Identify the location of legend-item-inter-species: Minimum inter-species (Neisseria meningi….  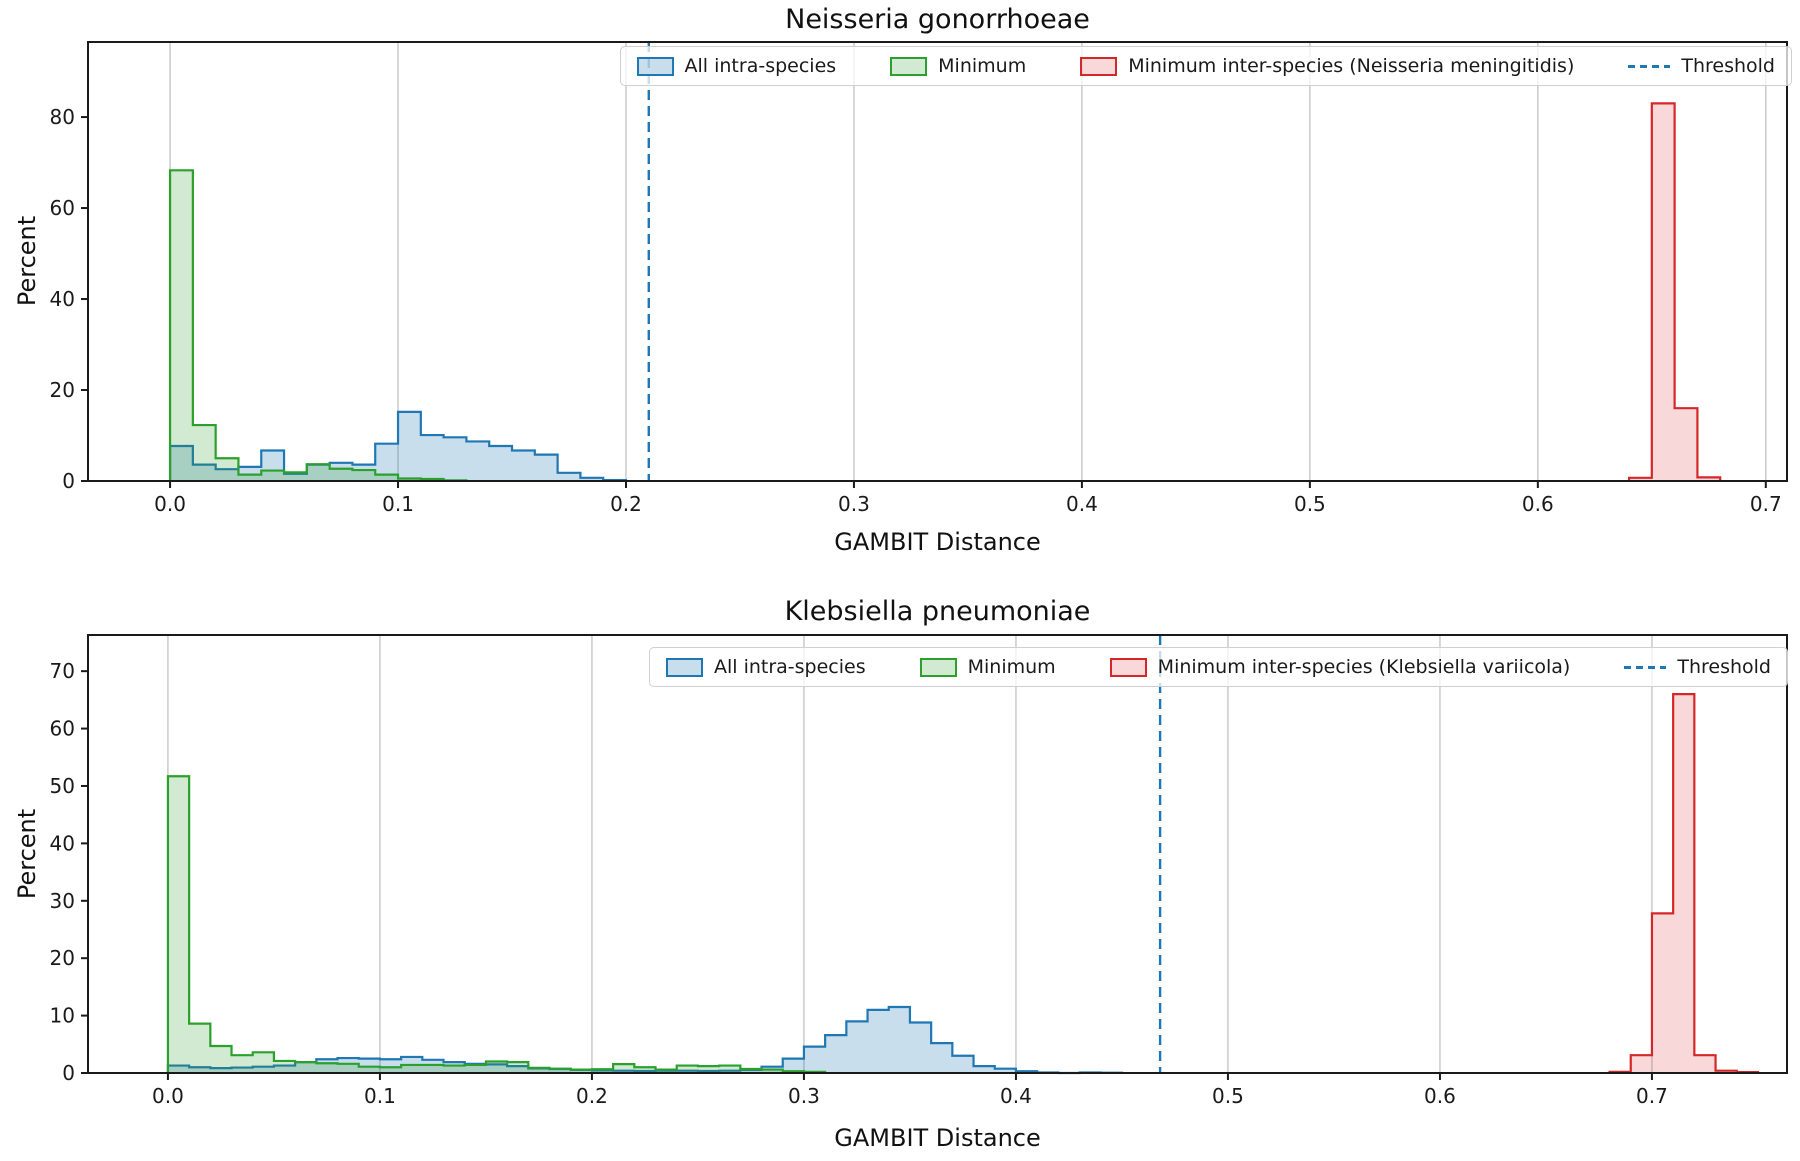
(1327, 66).